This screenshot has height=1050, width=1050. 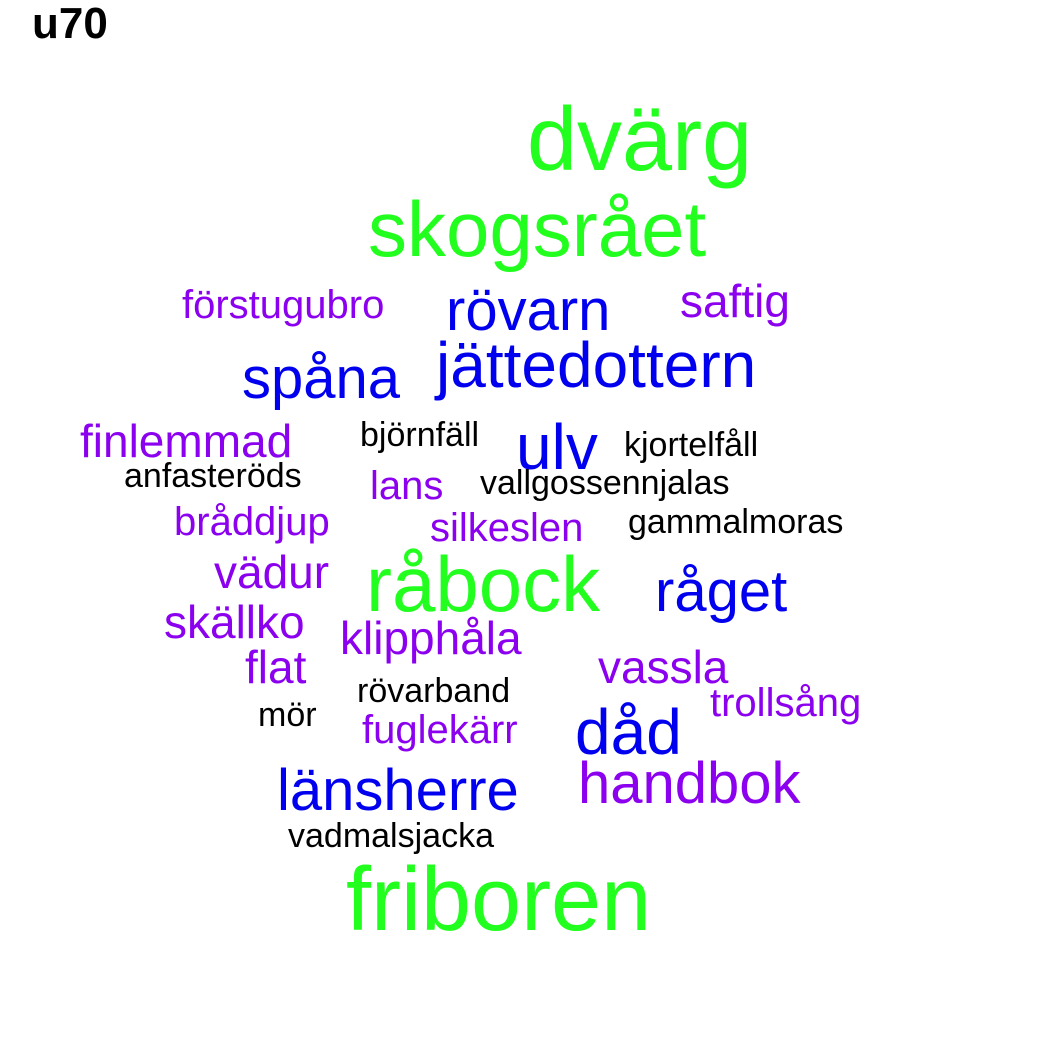 What do you see at coordinates (440, 730) in the screenshot?
I see `word-fuglekarr: fuglekärr` at bounding box center [440, 730].